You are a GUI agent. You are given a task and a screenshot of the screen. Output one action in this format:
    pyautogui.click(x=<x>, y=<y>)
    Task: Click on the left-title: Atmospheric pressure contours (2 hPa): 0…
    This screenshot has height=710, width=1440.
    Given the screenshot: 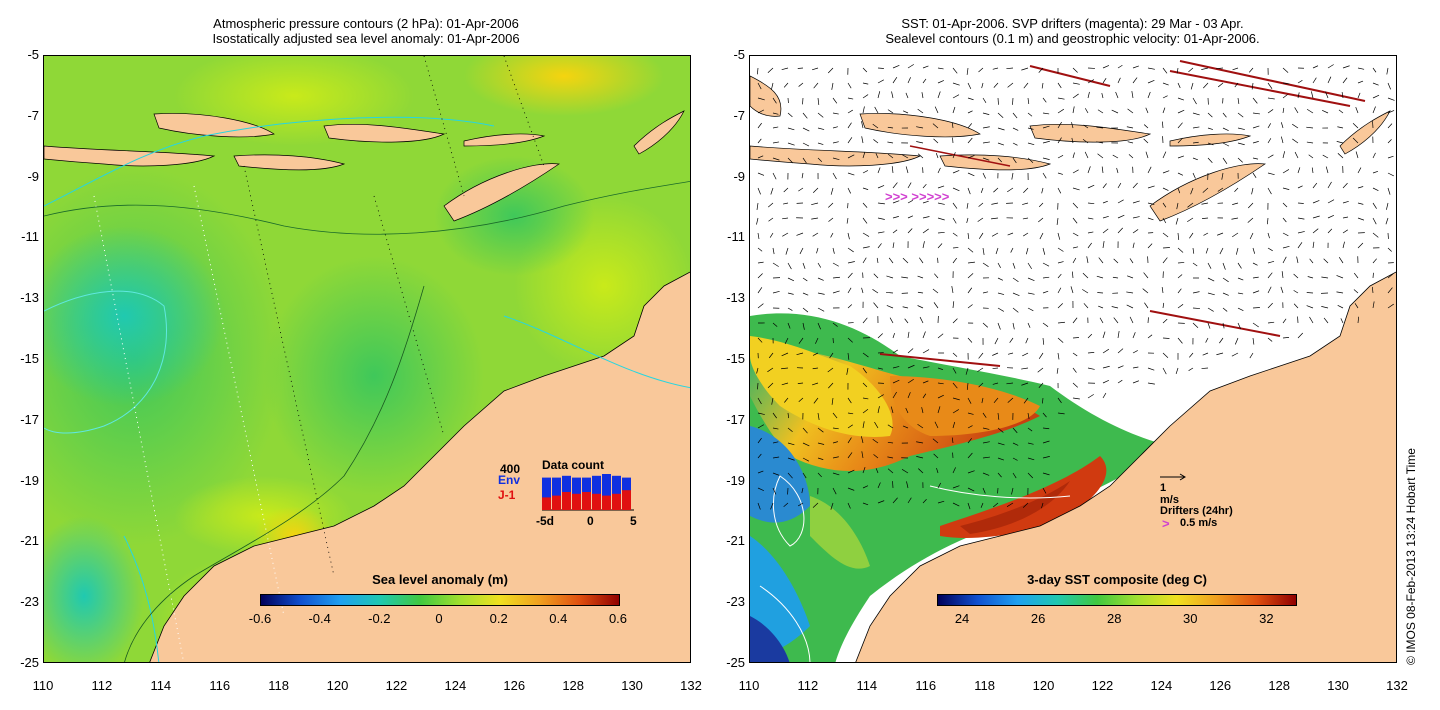 What is the action you would take?
    pyautogui.click(x=366, y=31)
    